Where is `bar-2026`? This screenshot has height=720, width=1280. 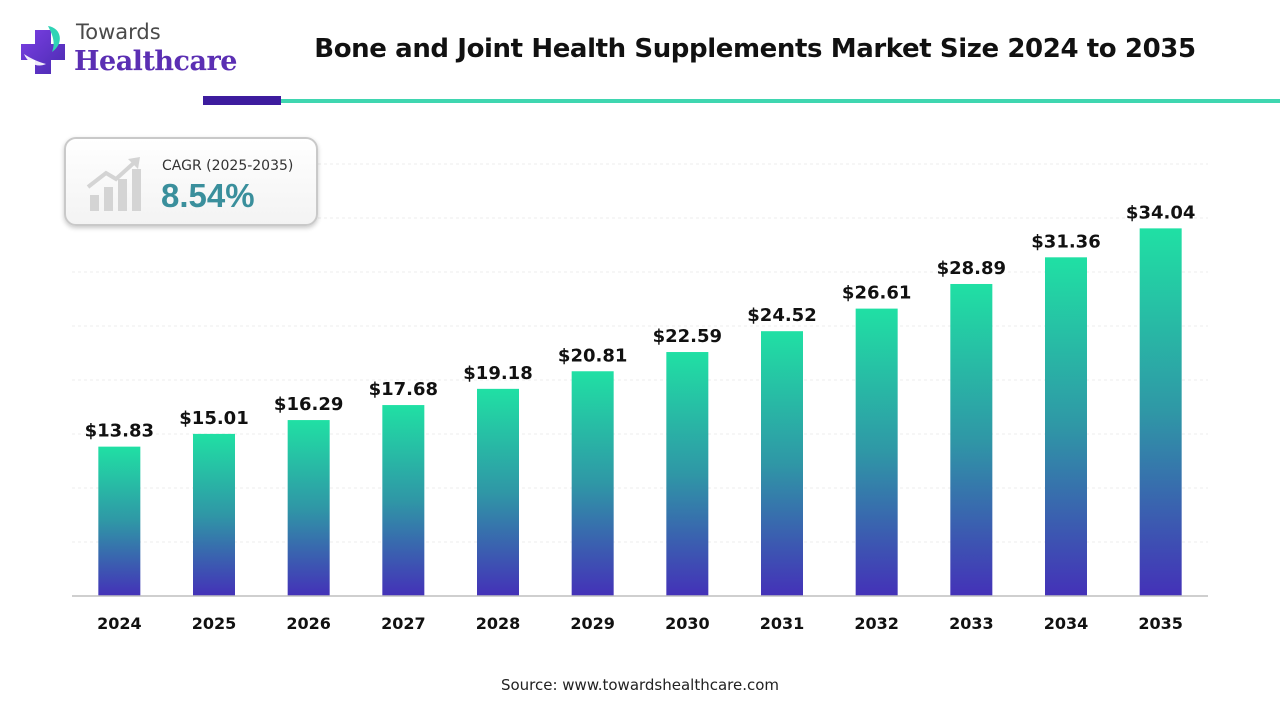 bar-2026 is located at coordinates (308, 508).